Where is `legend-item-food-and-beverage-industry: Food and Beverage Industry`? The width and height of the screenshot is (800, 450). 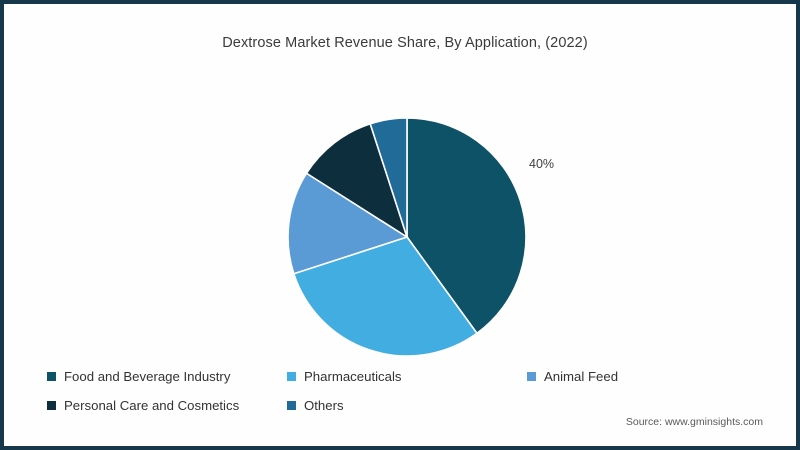
legend-item-food-and-beverage-industry: Food and Beverage Industry is located at coordinates (167, 376).